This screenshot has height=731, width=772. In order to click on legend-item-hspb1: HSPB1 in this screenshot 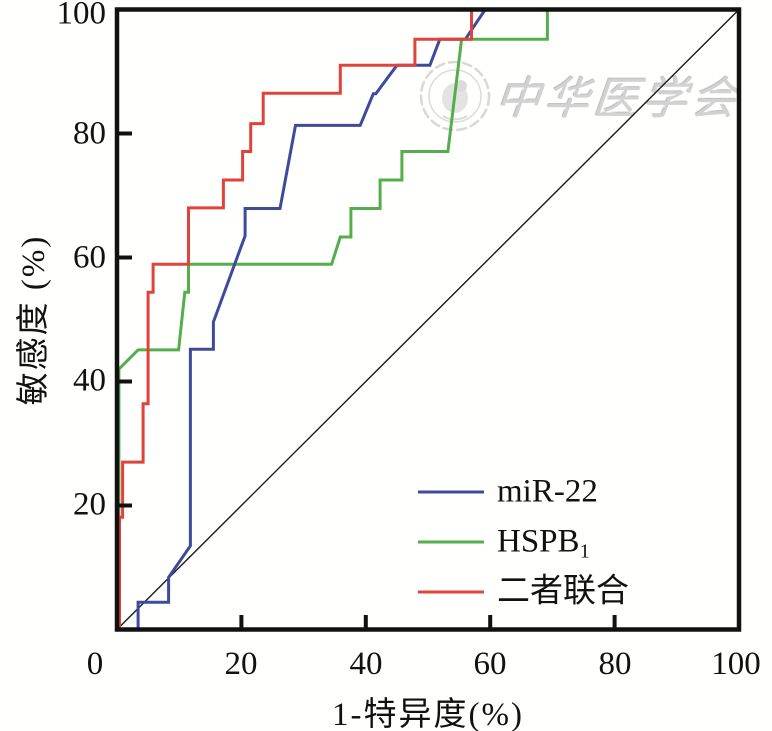, I will do `click(504, 543)`.